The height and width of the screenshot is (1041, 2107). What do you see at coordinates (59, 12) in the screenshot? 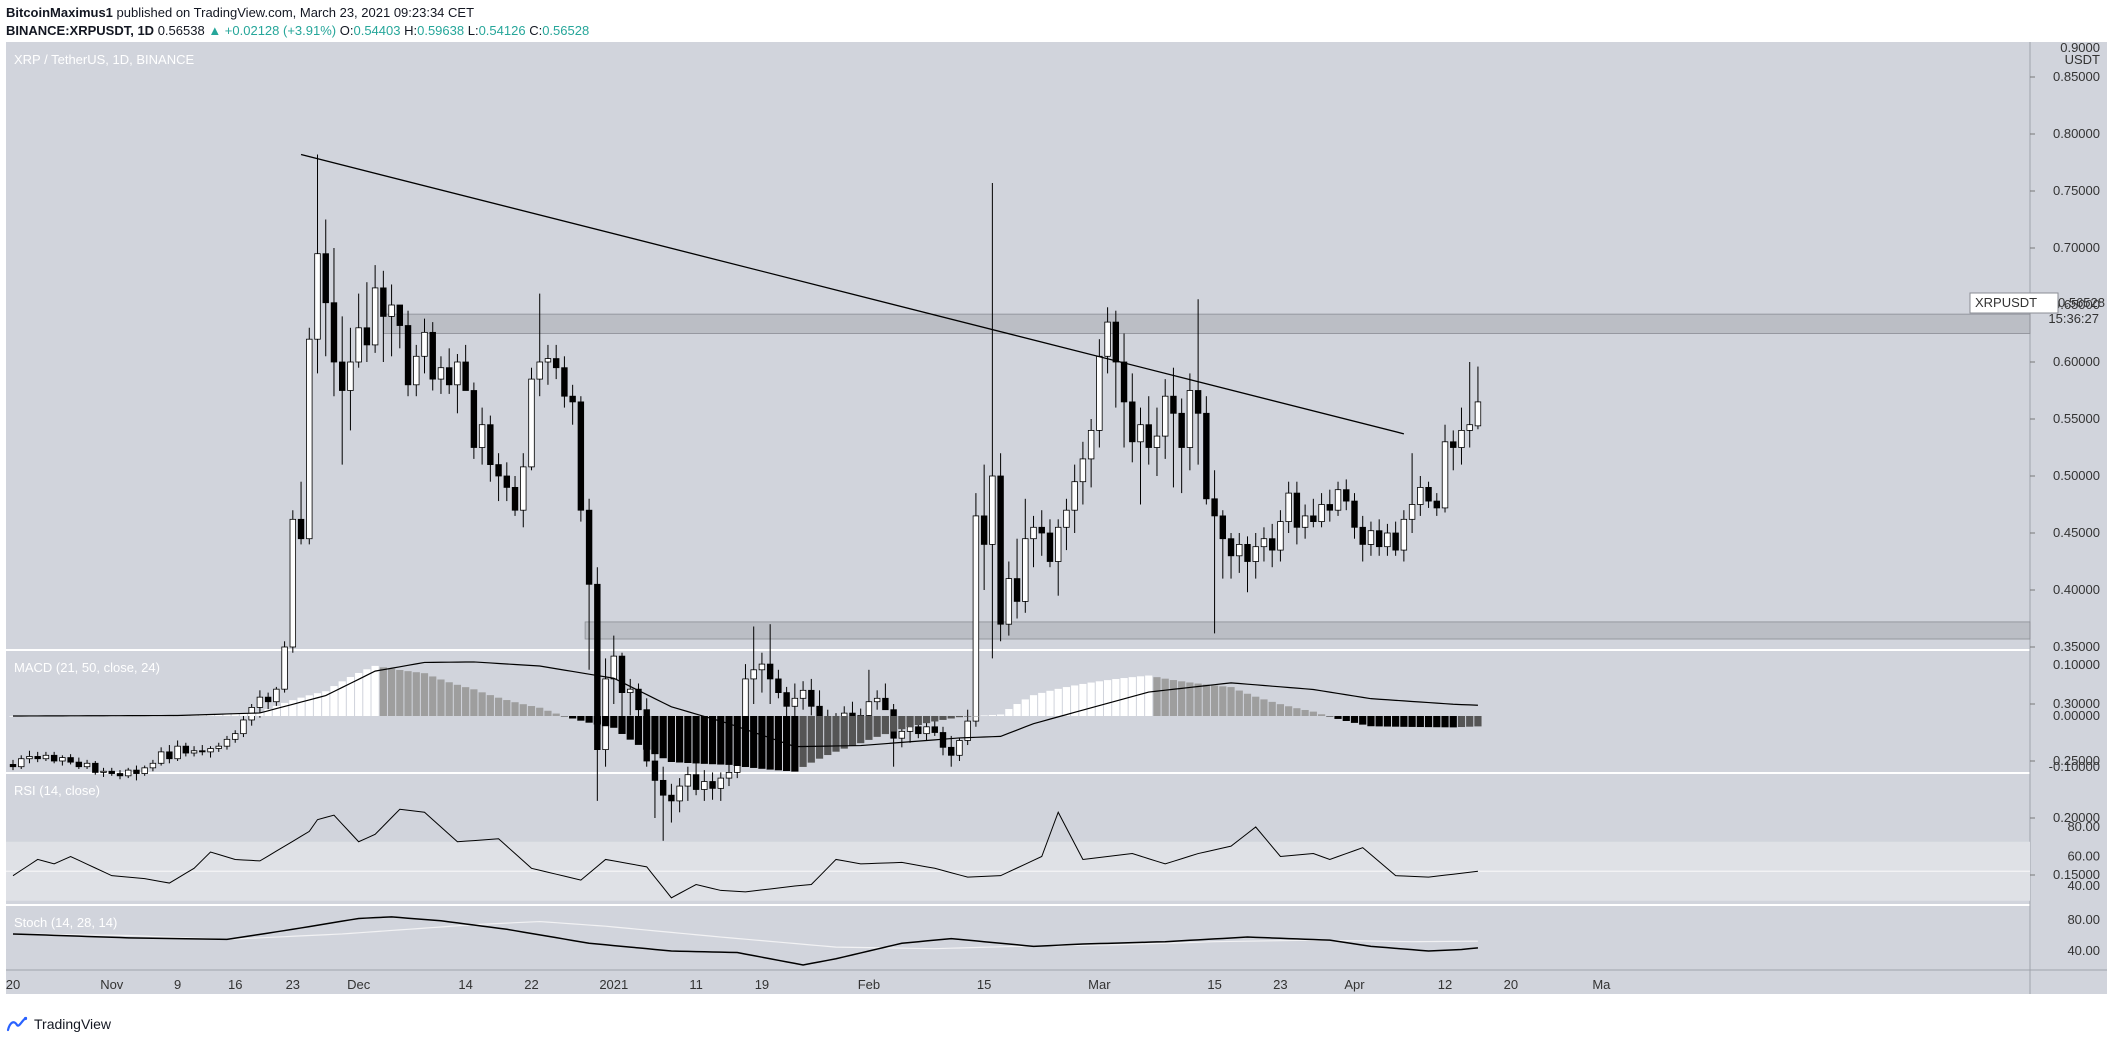
I see `author-name: BitcoinMaximus1` at bounding box center [59, 12].